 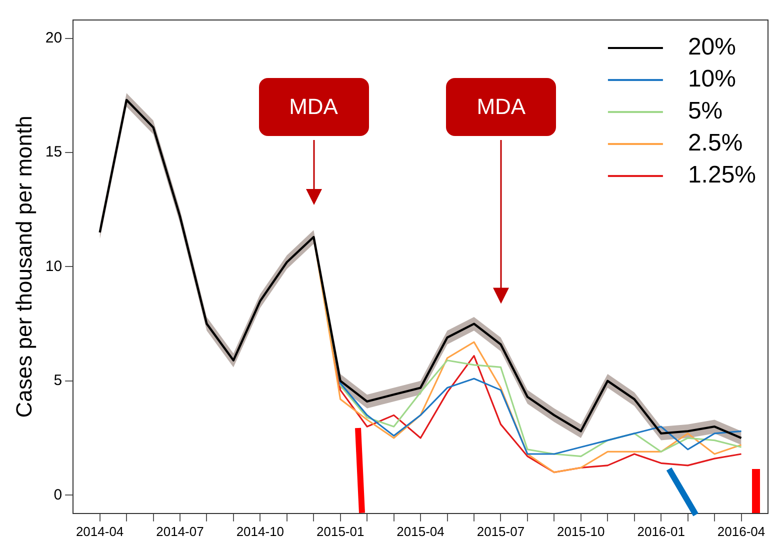 I want to click on y-tick-label: 5, so click(x=58, y=381).